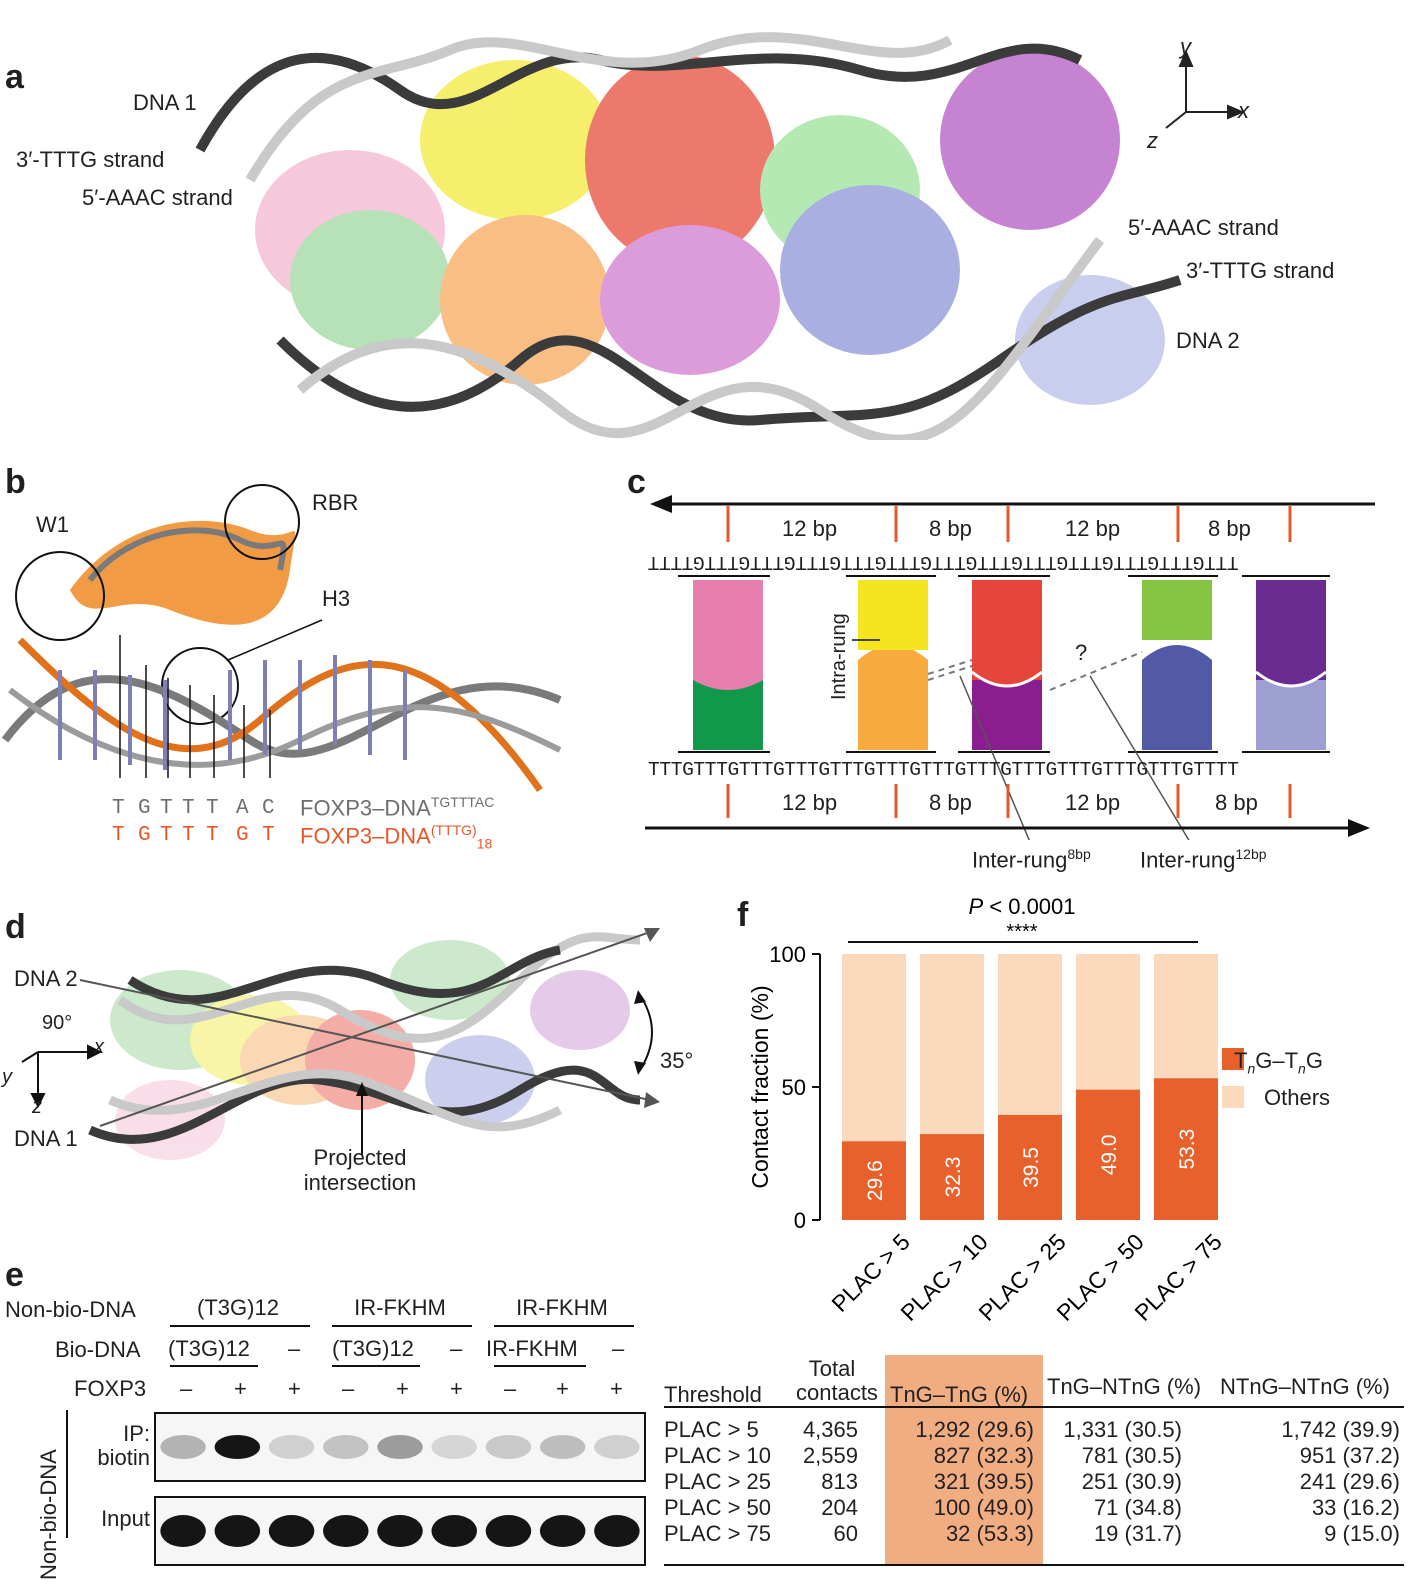  What do you see at coordinates (983, 1455) in the screenshot?
I see `table-cell: 827 (32.3)` at bounding box center [983, 1455].